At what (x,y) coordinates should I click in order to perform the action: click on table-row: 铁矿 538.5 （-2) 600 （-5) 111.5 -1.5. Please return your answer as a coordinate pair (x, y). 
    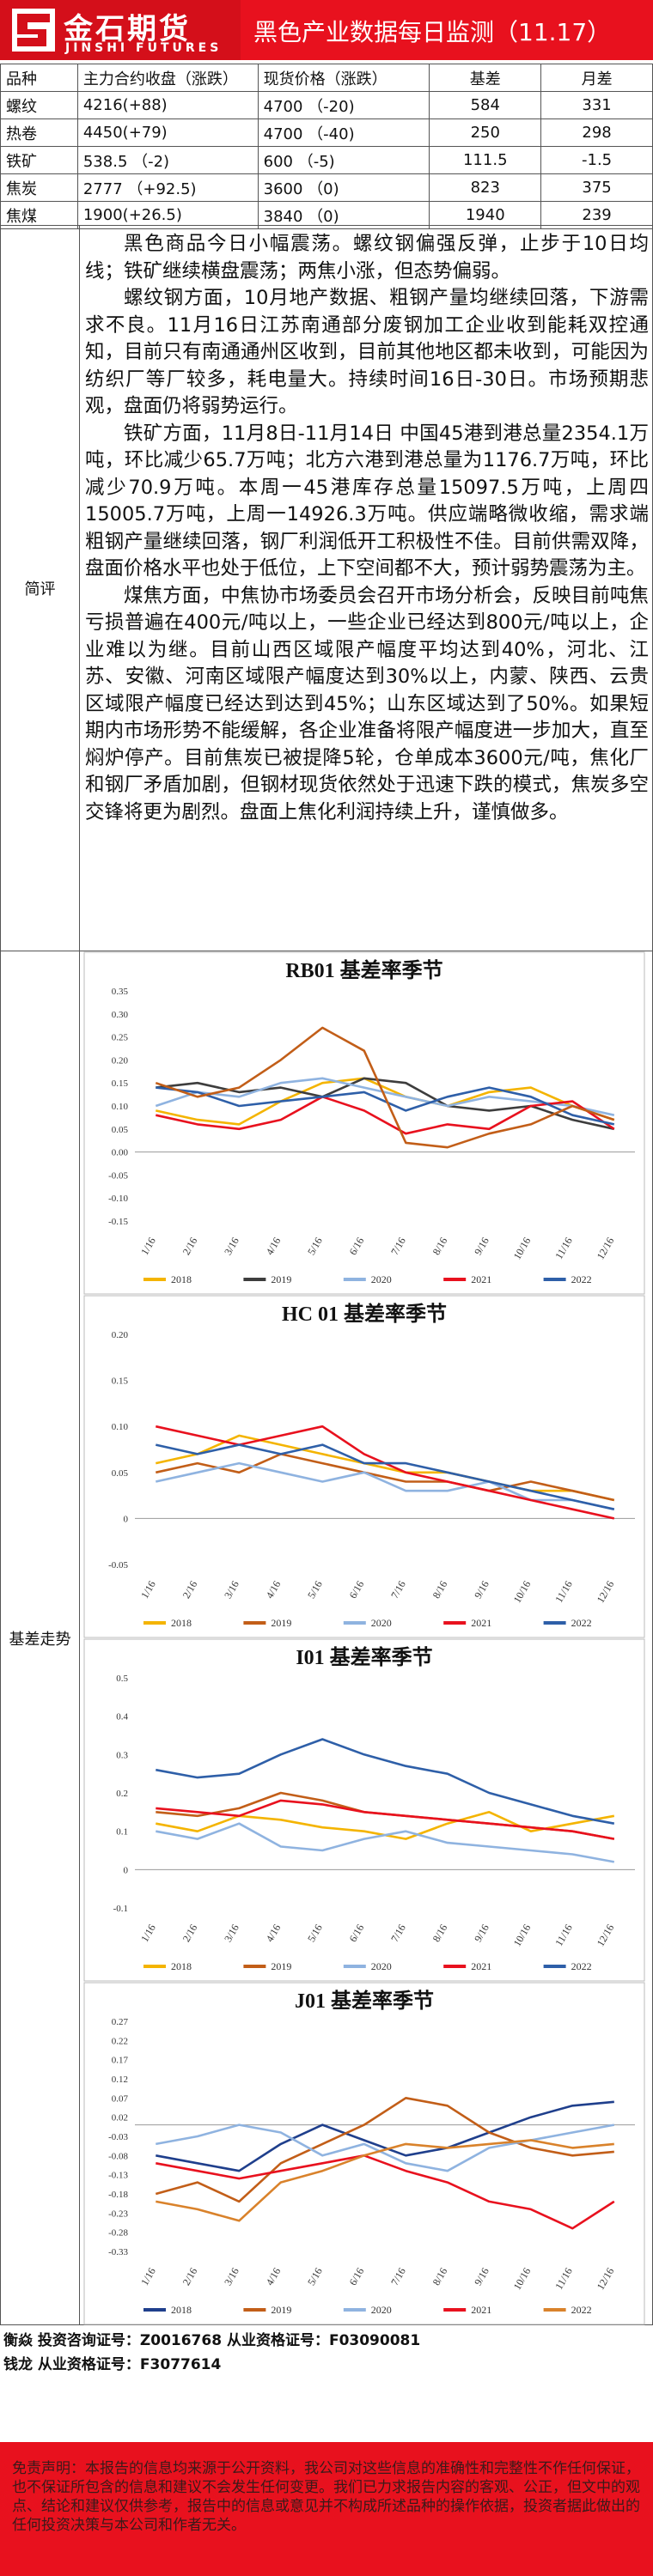
    Looking at the image, I should click on (326, 160).